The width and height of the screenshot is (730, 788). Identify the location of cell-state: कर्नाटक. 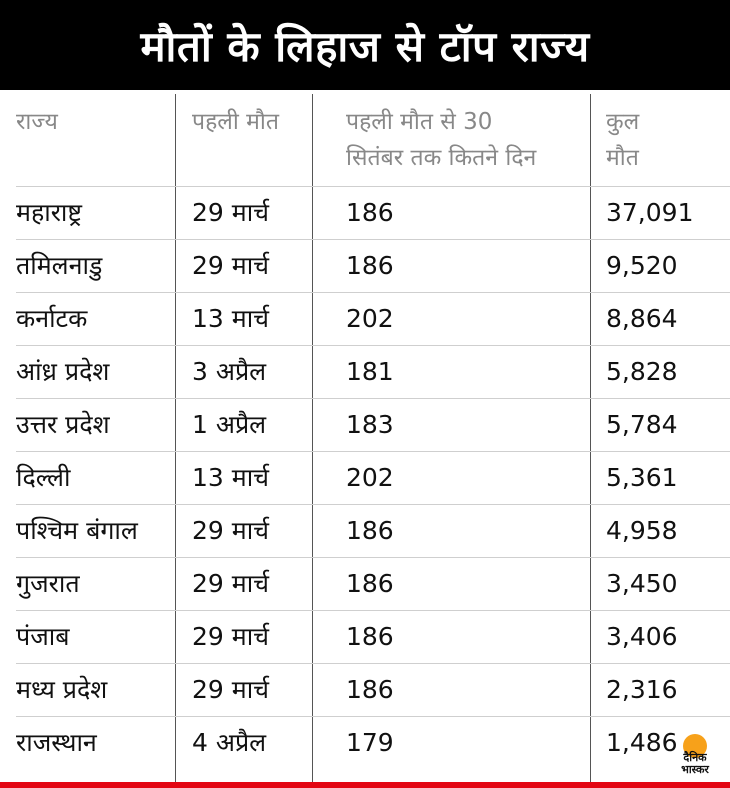
(52, 318).